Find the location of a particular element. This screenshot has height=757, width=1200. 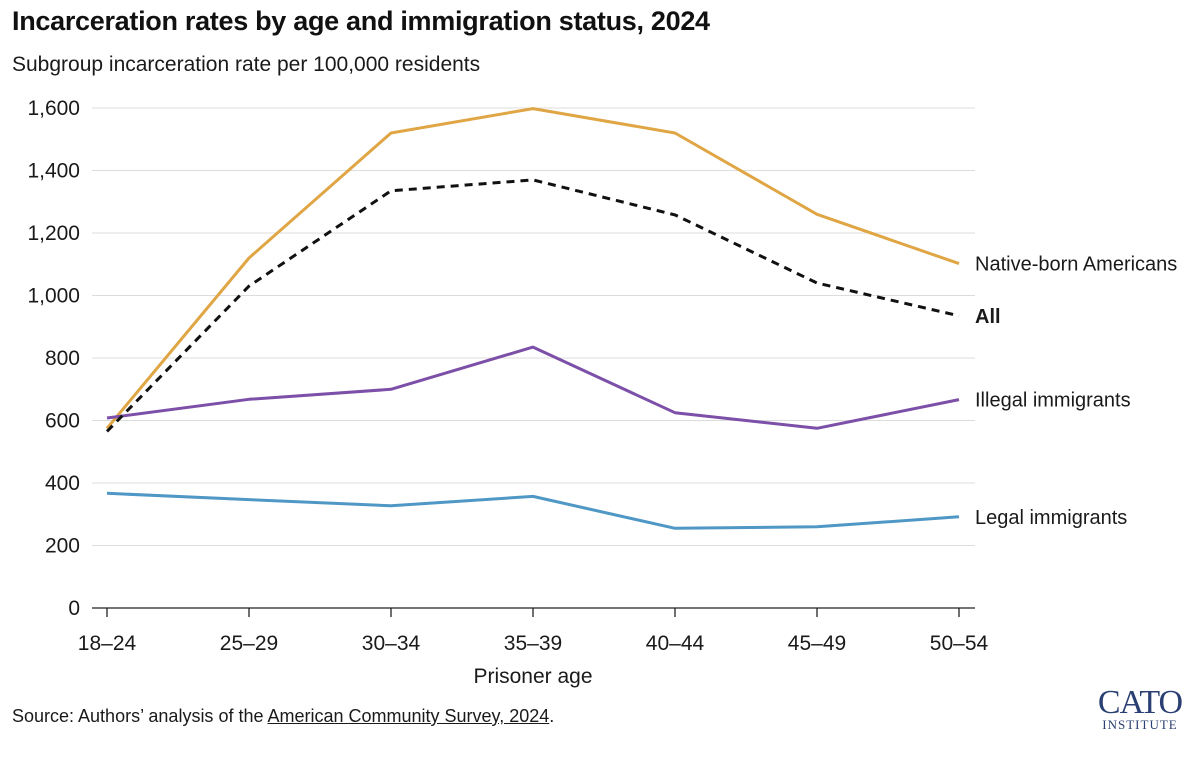

y-tick-label: 600 is located at coordinates (62, 421).